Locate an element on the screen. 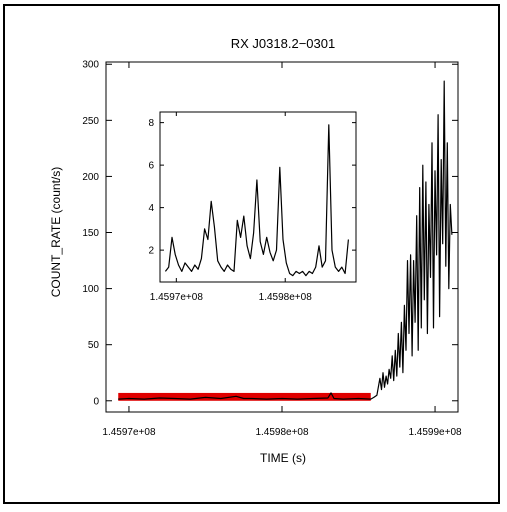 The width and height of the screenshot is (507, 512). y-tick-label: 4 is located at coordinates (151, 208).